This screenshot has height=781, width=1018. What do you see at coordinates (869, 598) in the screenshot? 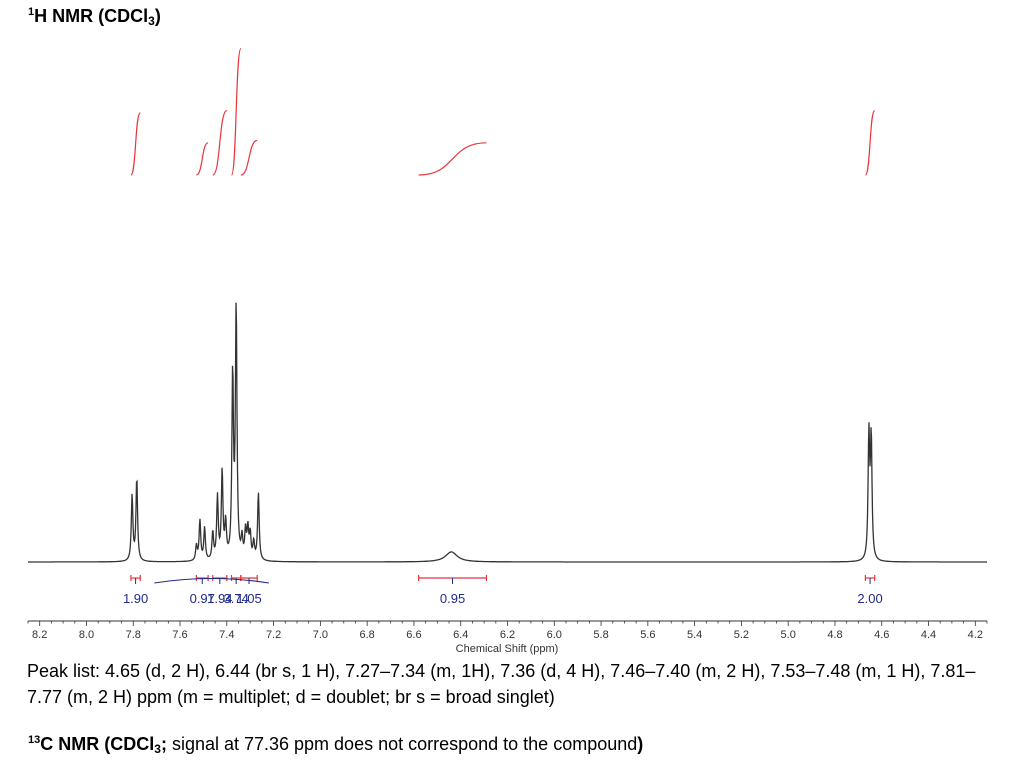
I see `integral-label: 2.00` at bounding box center [869, 598].